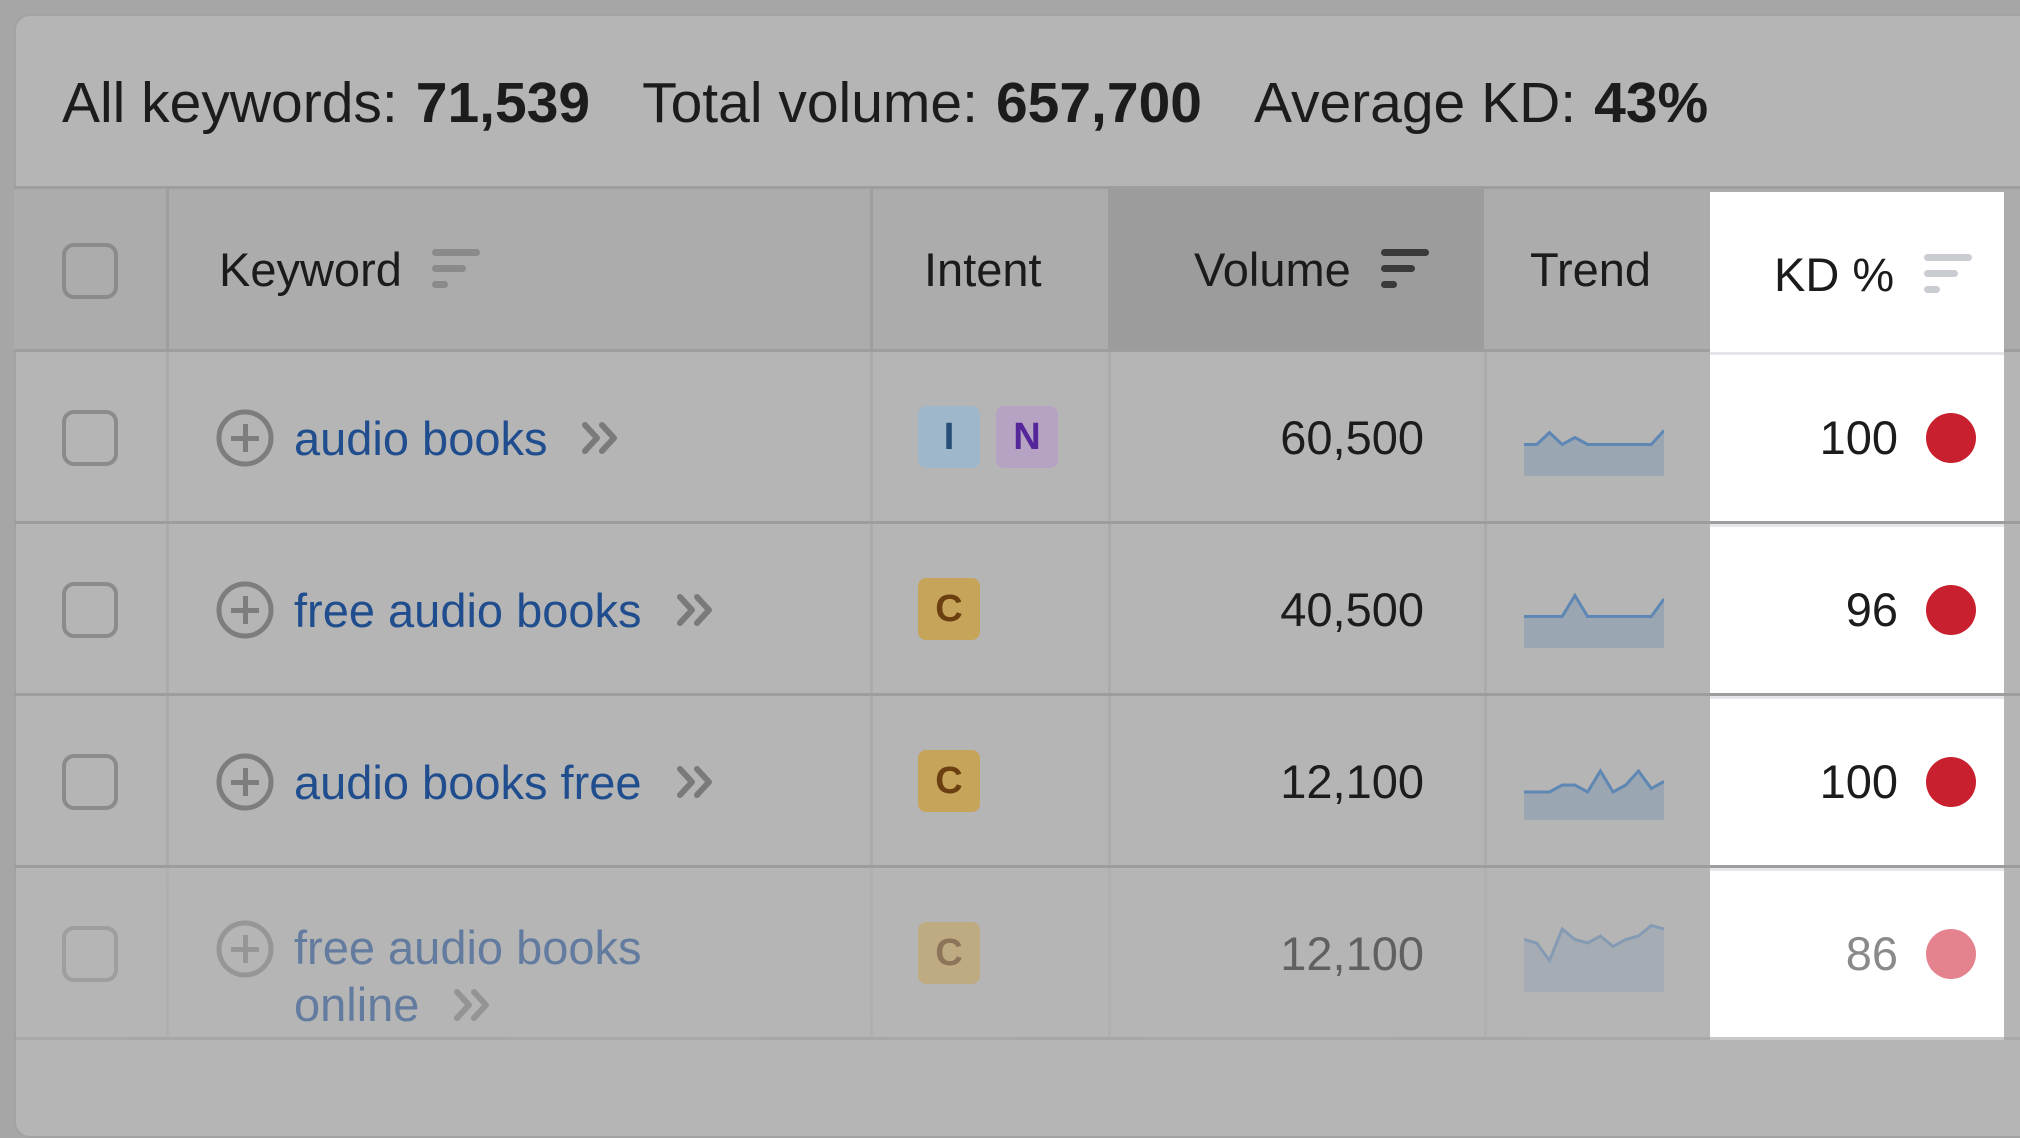  Describe the element at coordinates (1651, 103) in the screenshot. I see `average-kd-value: 43%` at that location.